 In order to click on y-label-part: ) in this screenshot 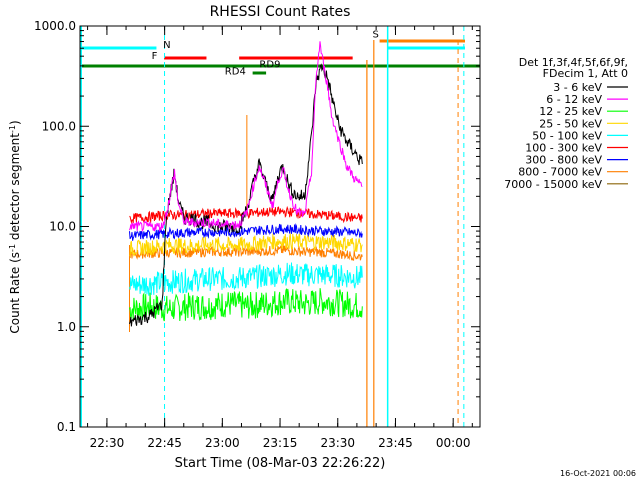, I will do `click(15, 122)`.